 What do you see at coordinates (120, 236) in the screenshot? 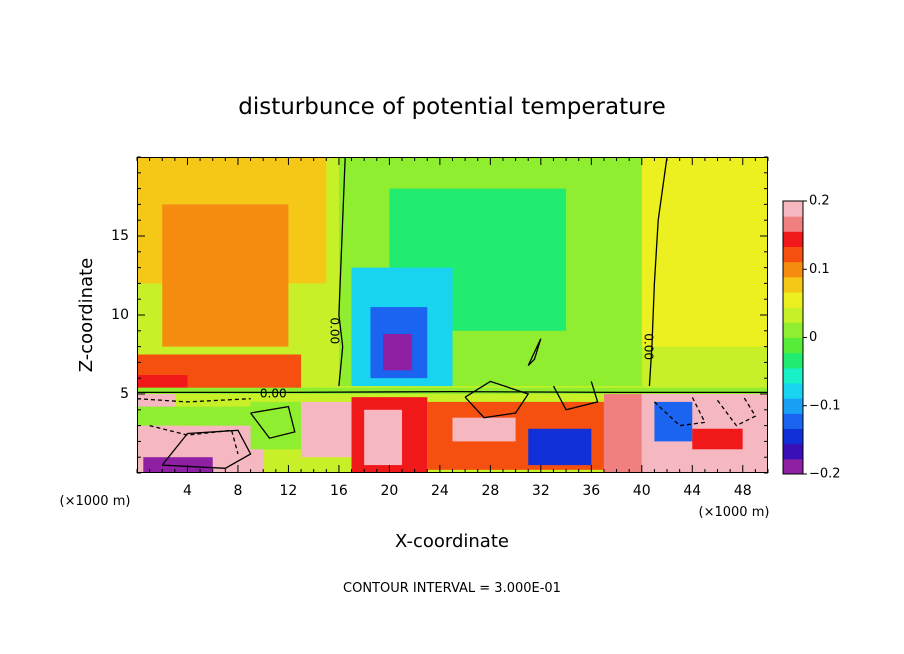
I see `y-tick-label: 15` at bounding box center [120, 236].